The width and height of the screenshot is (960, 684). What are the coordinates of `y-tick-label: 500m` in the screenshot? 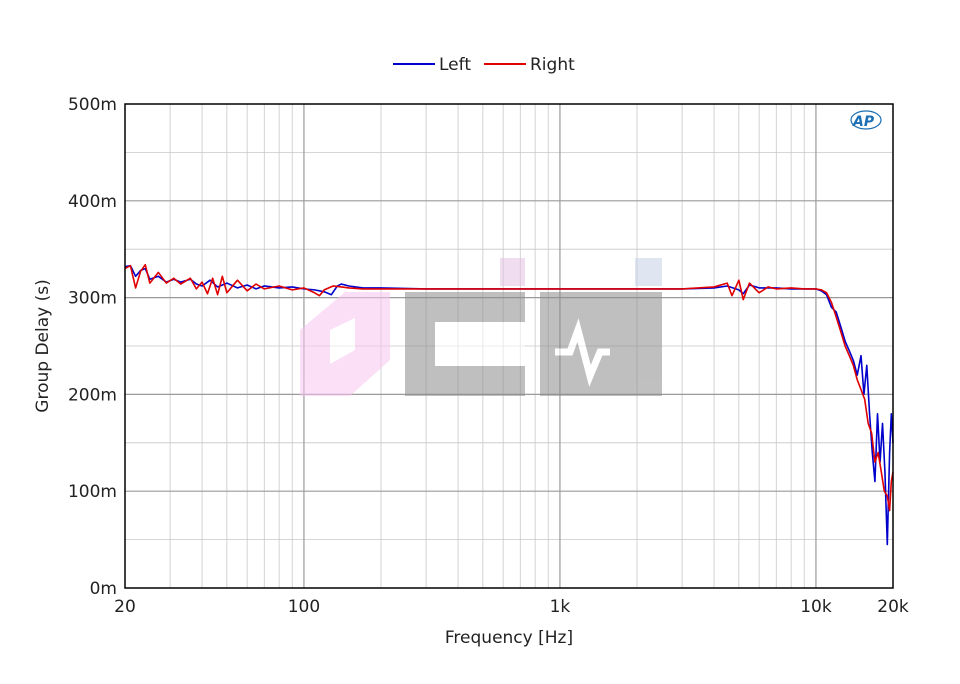 It's located at (92, 105).